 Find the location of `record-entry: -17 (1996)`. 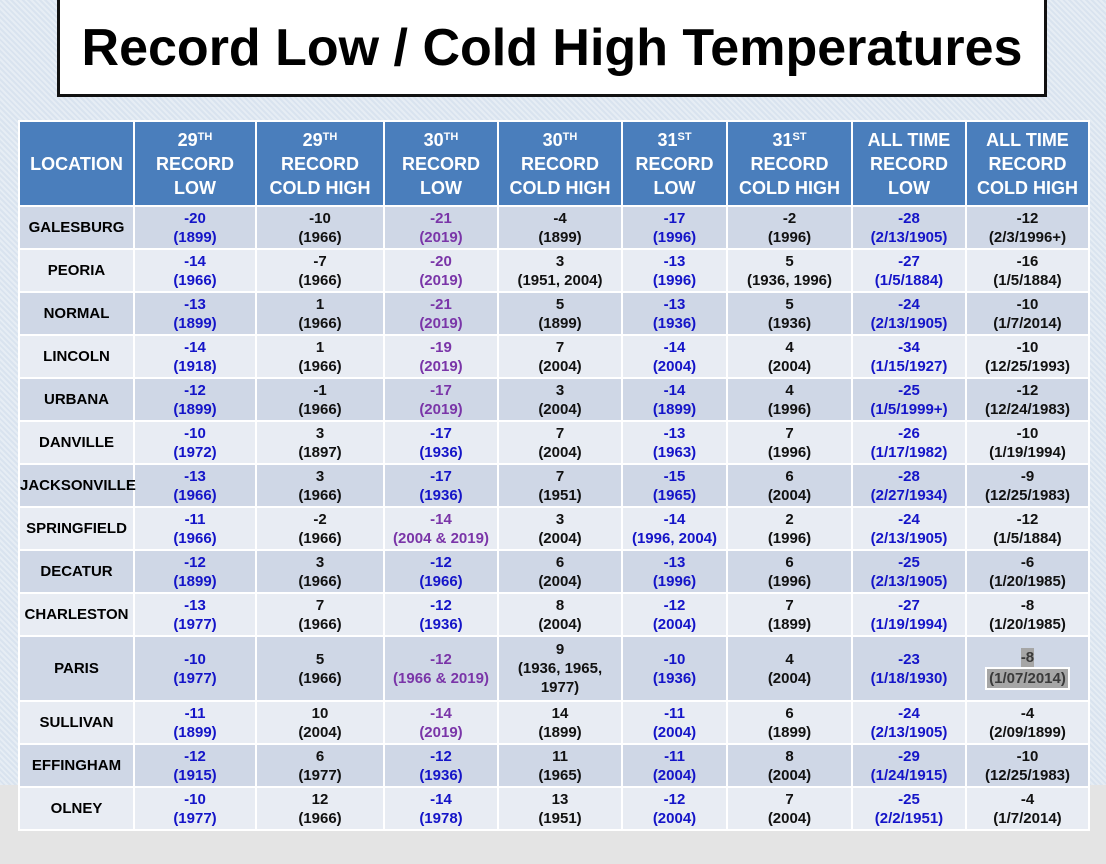

record-entry: -17 (1996) is located at coordinates (674, 228).